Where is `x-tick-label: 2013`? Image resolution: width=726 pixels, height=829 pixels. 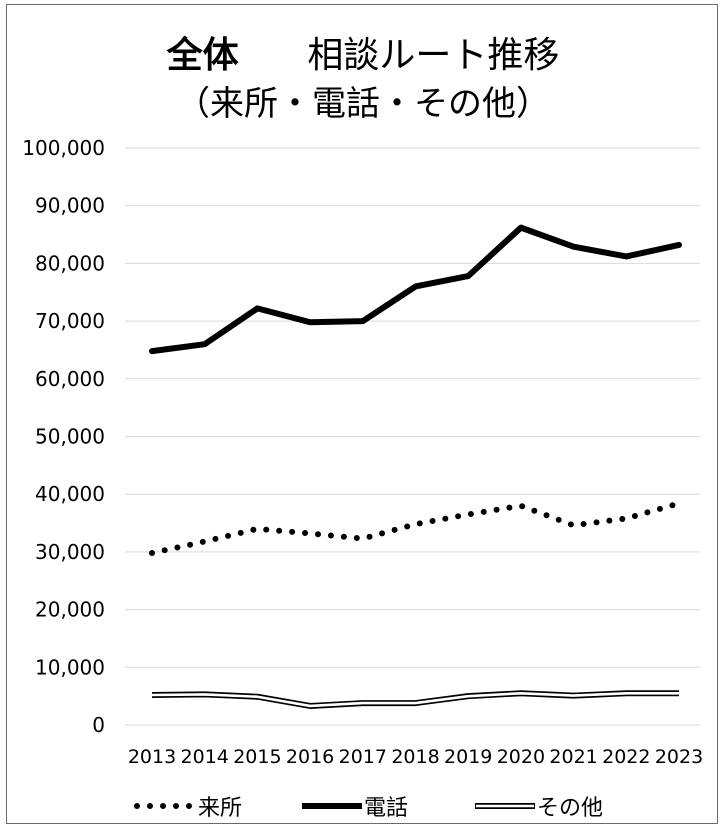 x-tick-label: 2013 is located at coordinates (152, 757).